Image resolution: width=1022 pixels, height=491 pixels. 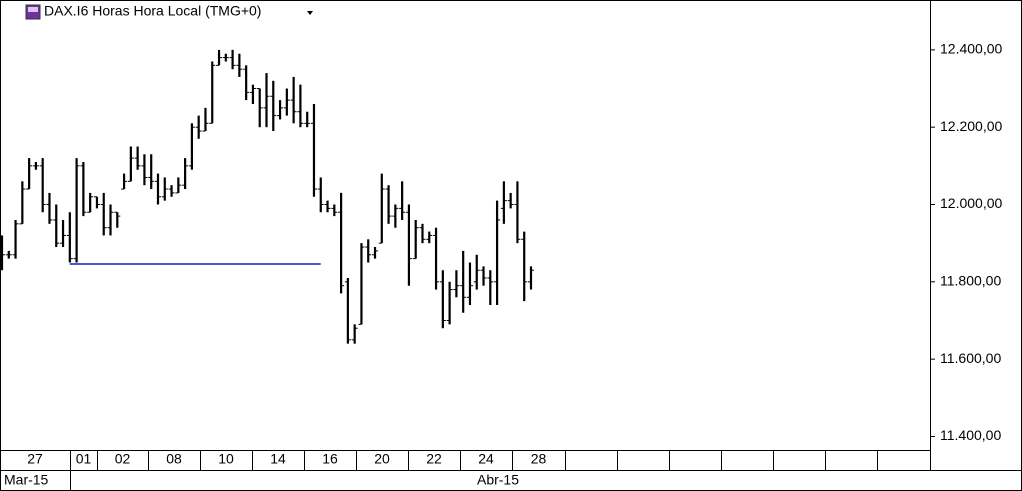 I want to click on date-label: 27, so click(x=35, y=459).